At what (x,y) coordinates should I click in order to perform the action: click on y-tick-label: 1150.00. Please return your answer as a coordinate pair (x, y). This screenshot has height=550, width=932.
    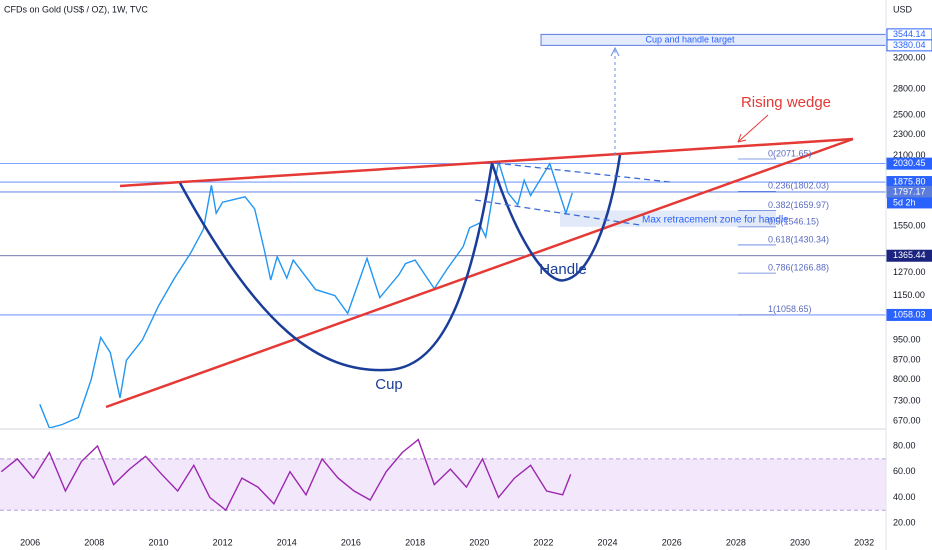
    Looking at the image, I should click on (909, 295).